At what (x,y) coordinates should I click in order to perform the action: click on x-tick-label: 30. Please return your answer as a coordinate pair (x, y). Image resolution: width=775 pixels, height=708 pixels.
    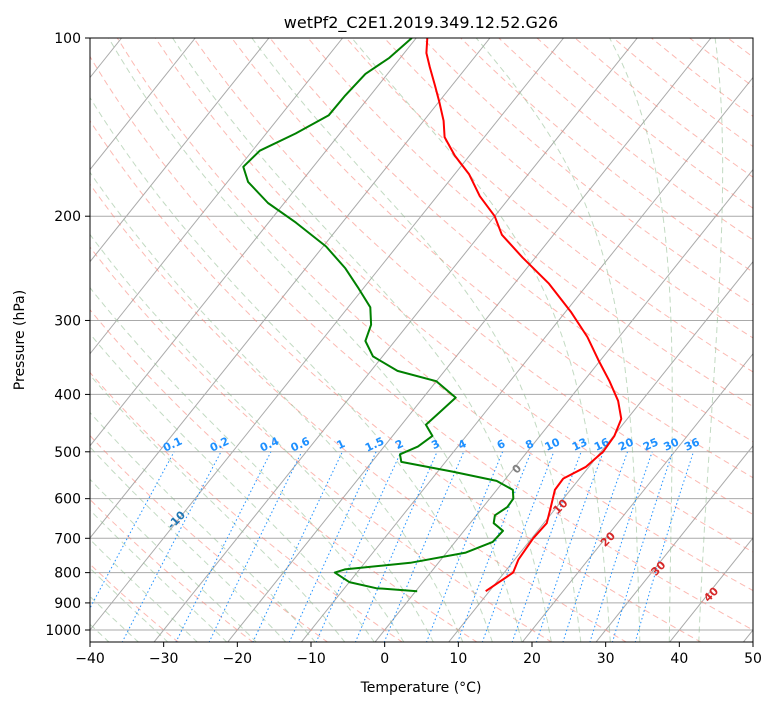
    Looking at the image, I should click on (606, 659).